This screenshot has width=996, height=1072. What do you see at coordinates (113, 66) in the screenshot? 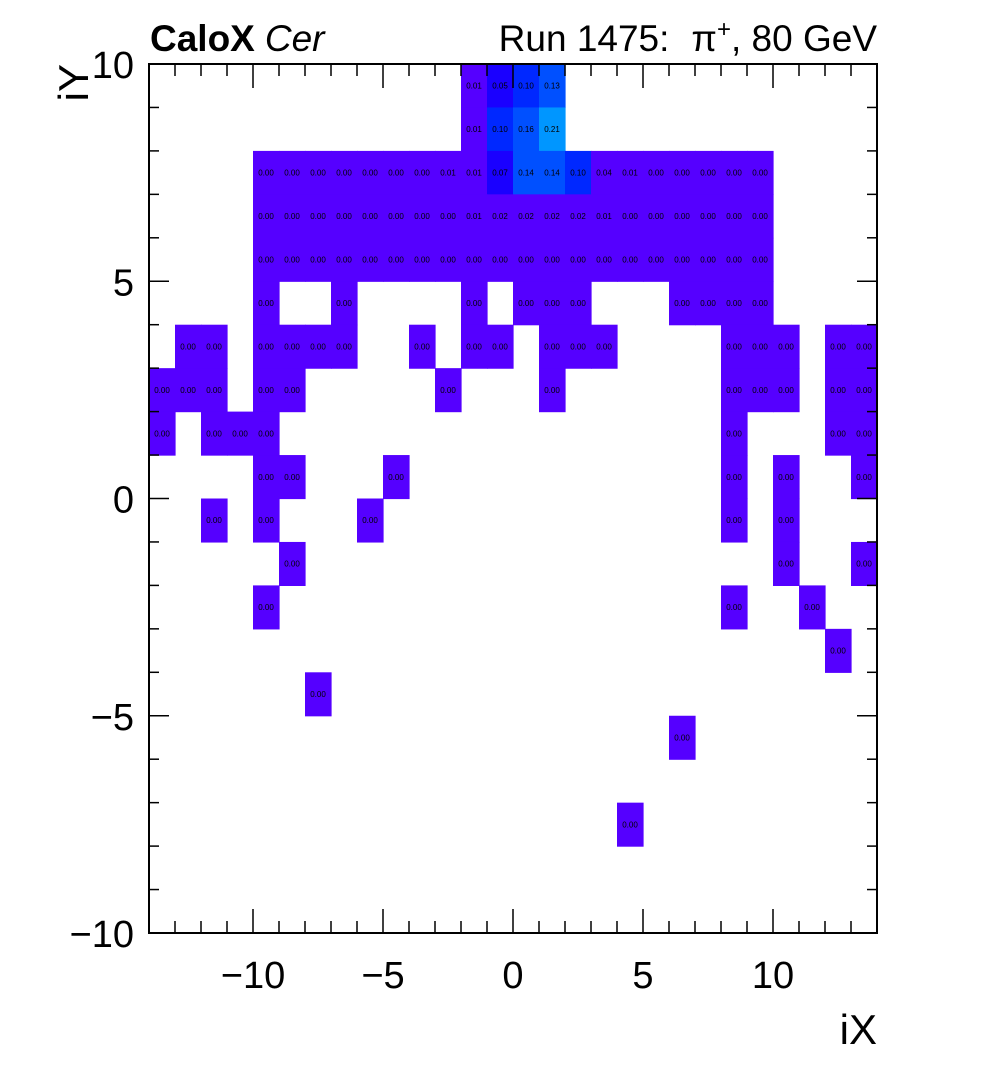
I see `y-tick-label: 10` at bounding box center [113, 66].